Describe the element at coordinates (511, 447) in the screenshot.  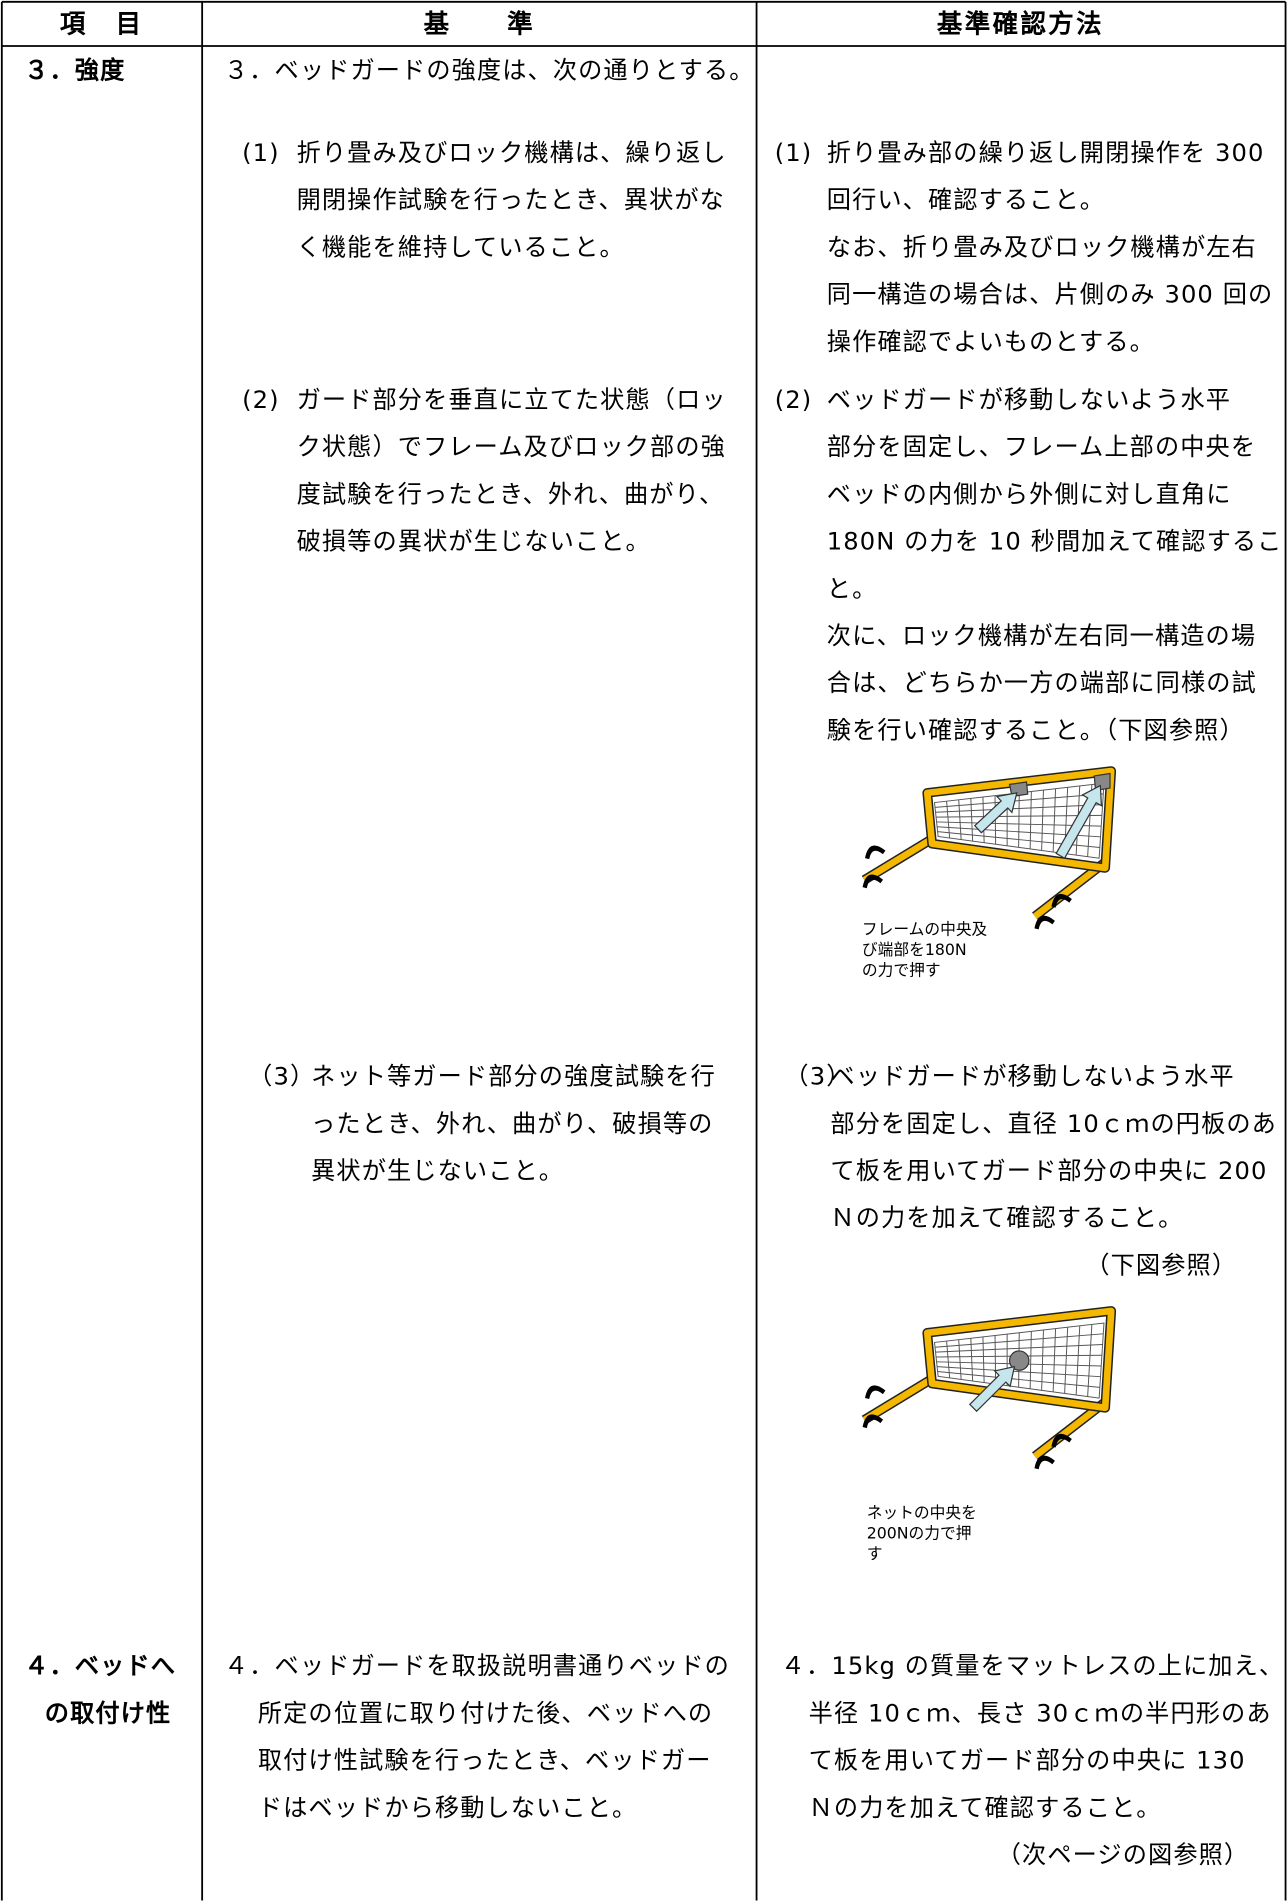
I see `criteria-line: ク状態）でフレーム及びロック部の強` at that location.